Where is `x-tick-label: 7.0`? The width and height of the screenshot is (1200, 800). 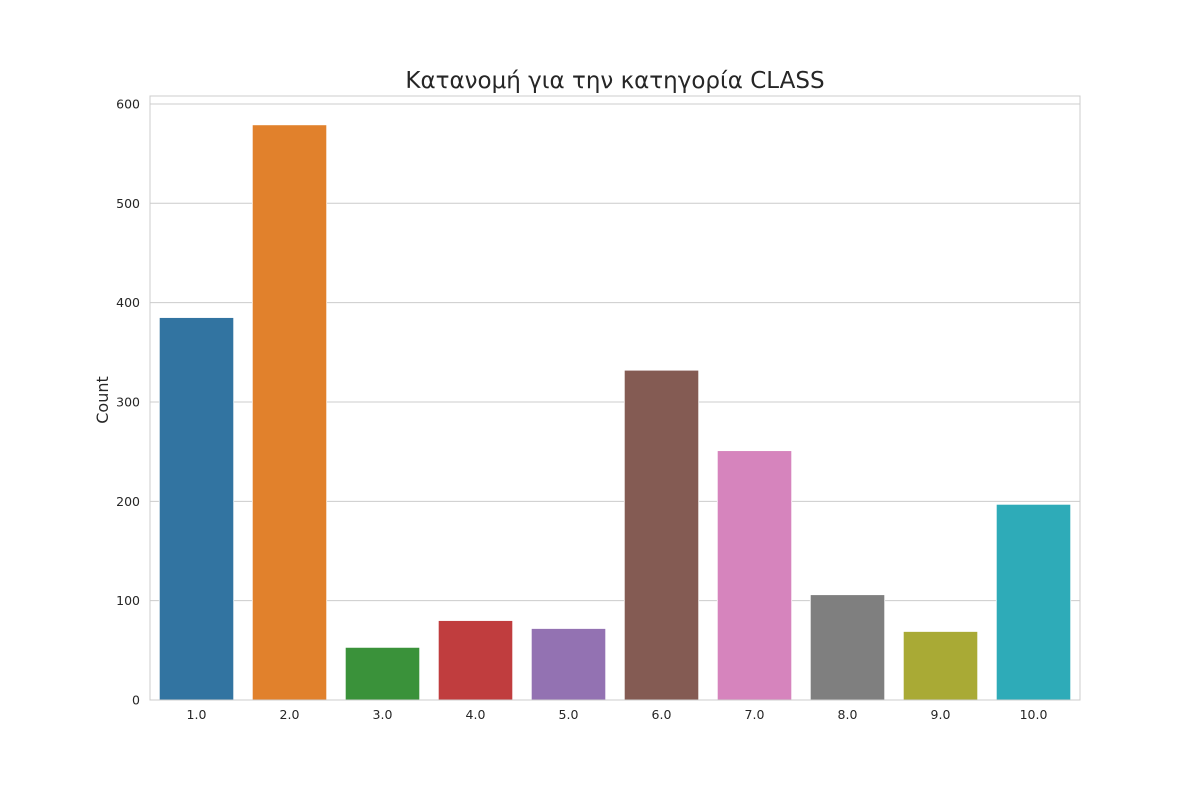 x-tick-label: 7.0 is located at coordinates (755, 714).